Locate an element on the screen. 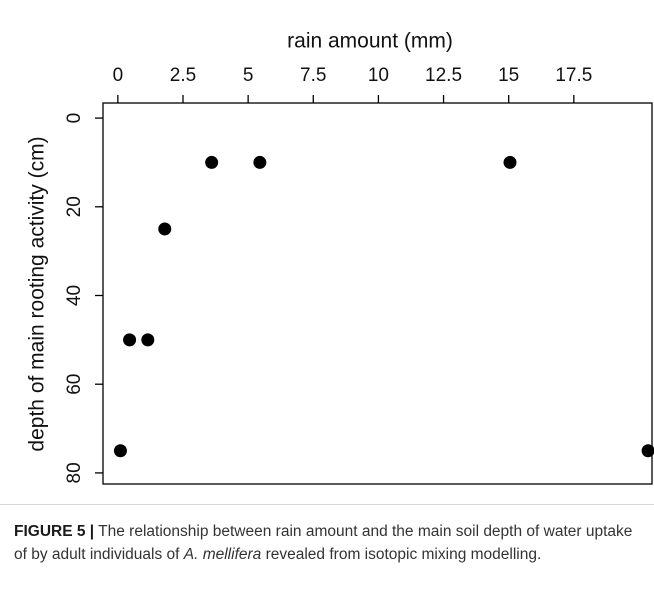 The width and height of the screenshot is (654, 594). x-tick-label: 10 is located at coordinates (378, 75).